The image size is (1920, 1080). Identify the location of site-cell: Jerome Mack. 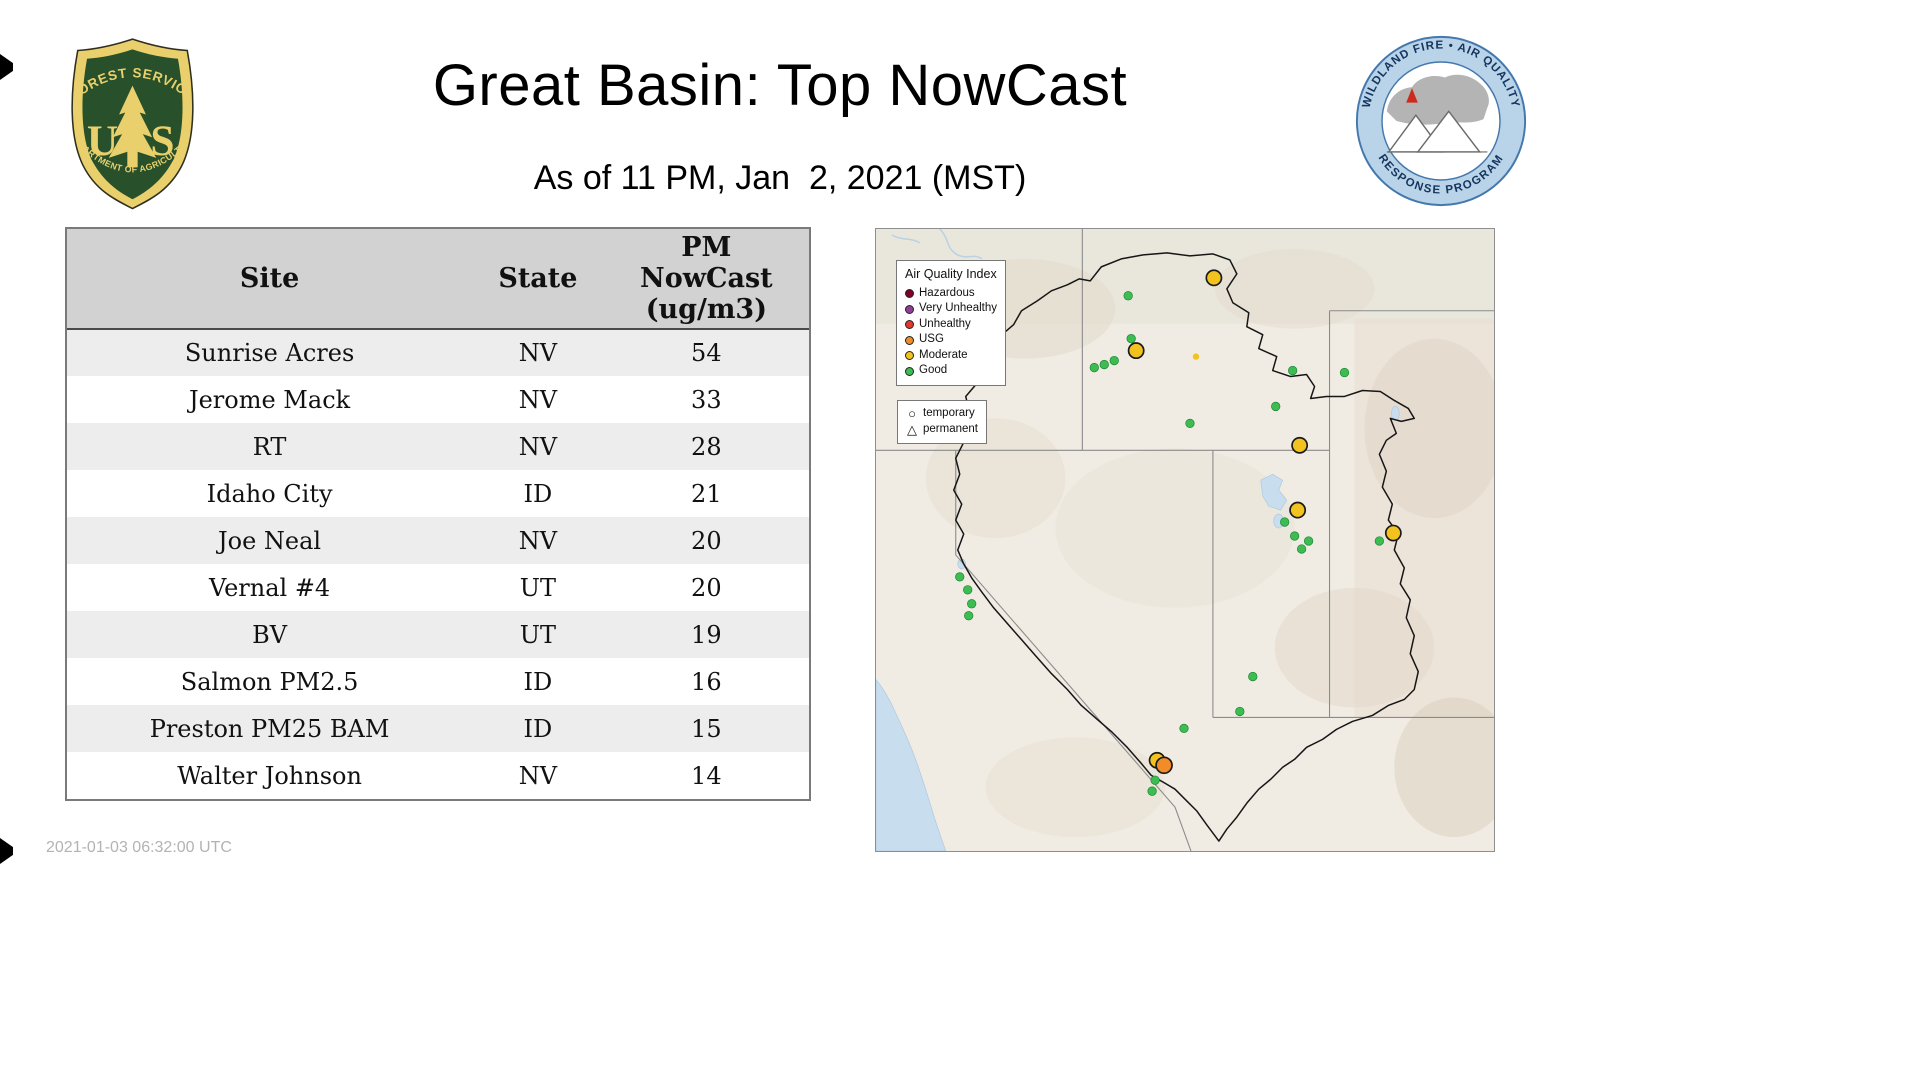
(269, 399).